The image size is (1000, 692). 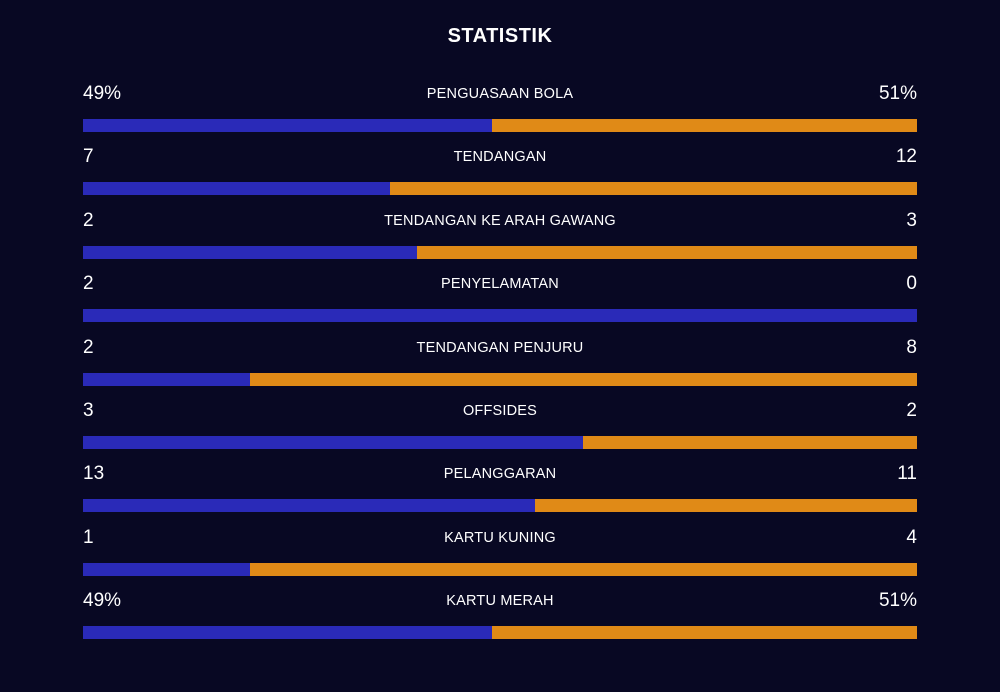 I want to click on stat-label: PENYELAMATAN, so click(x=500, y=284).